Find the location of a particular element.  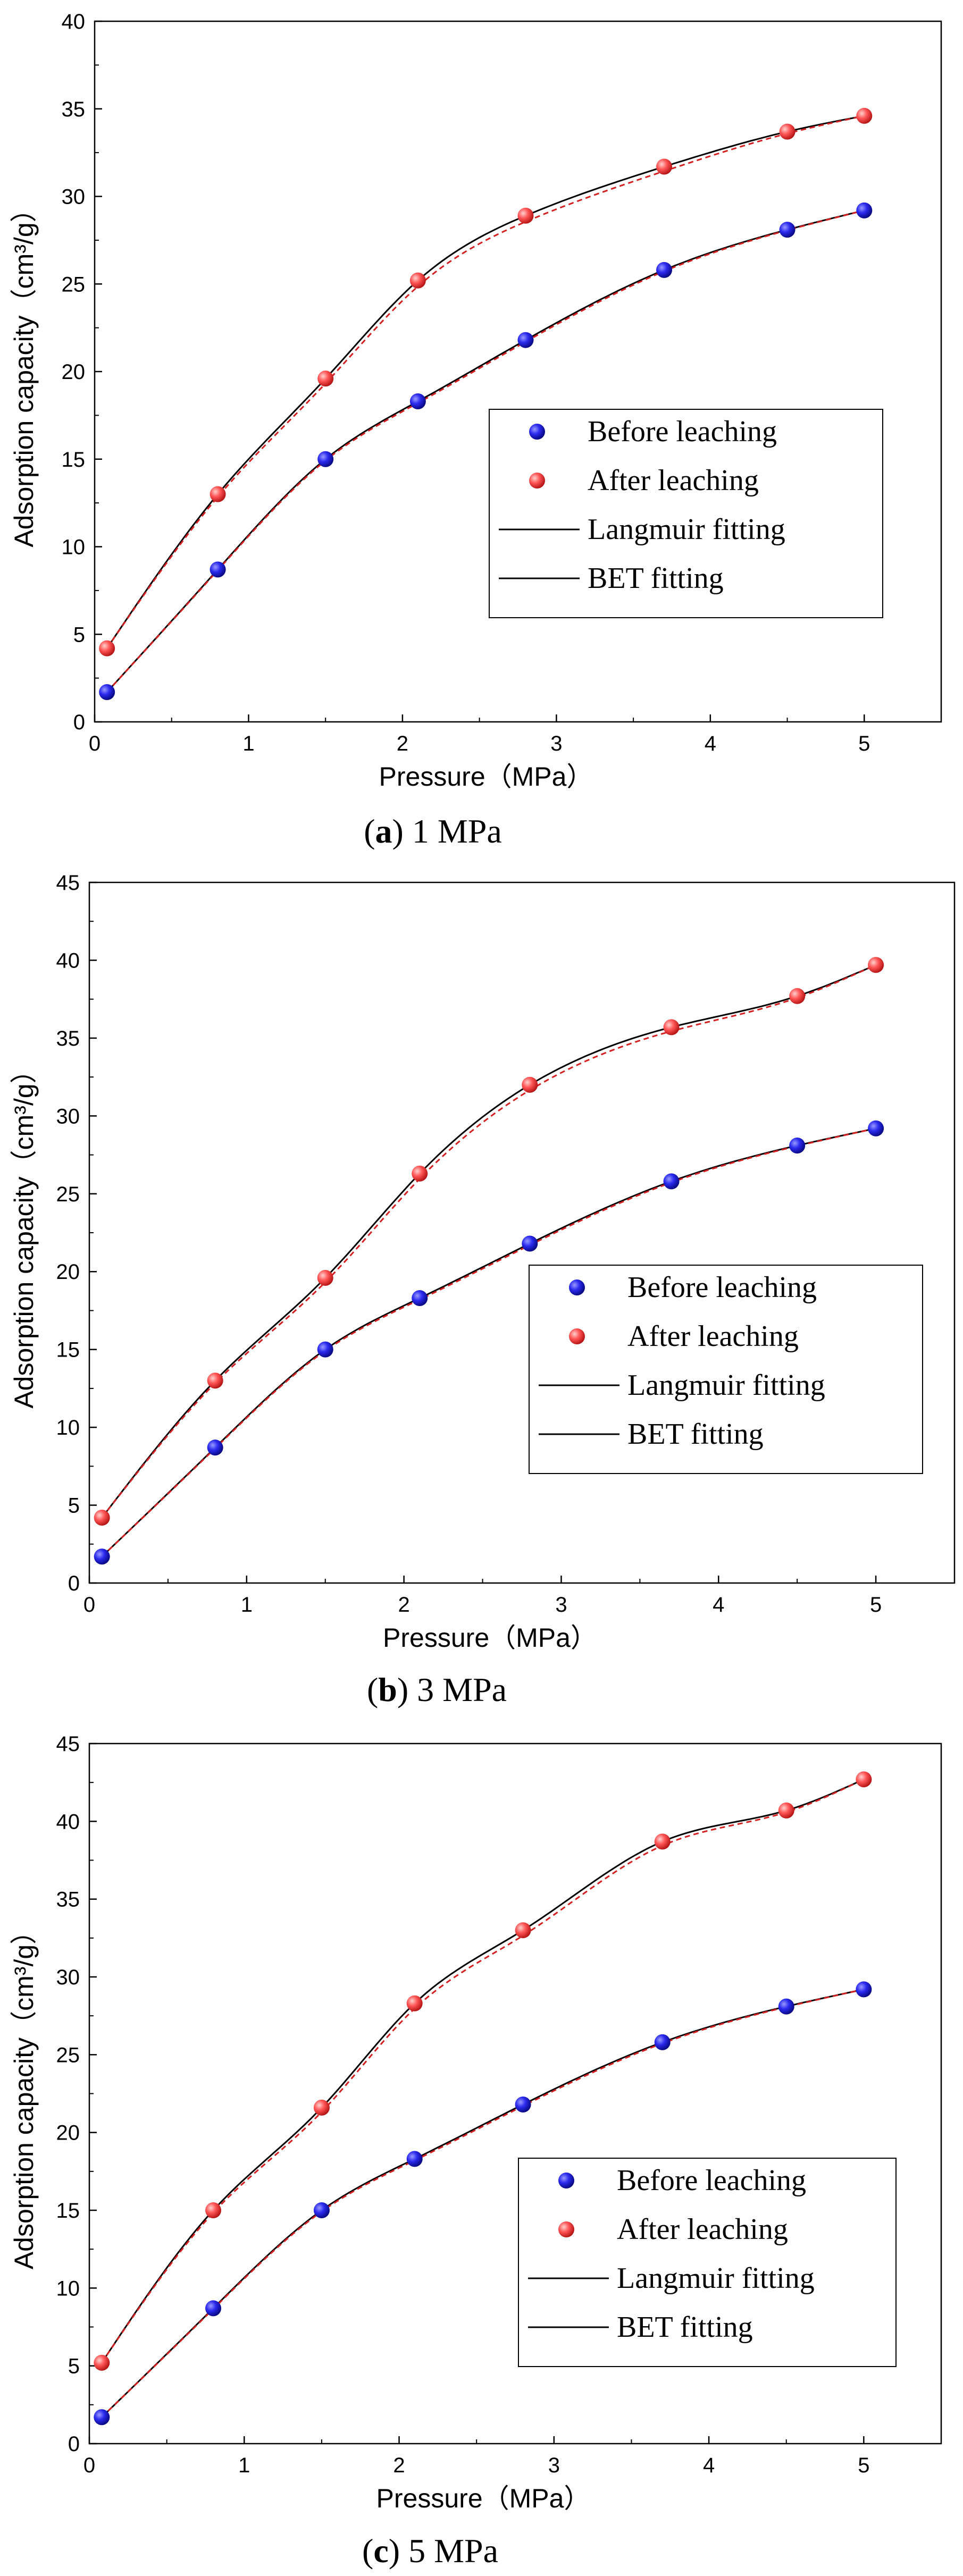

legend-langmuir-fitting-label: Langmuir fitting is located at coordinates (726, 1385).